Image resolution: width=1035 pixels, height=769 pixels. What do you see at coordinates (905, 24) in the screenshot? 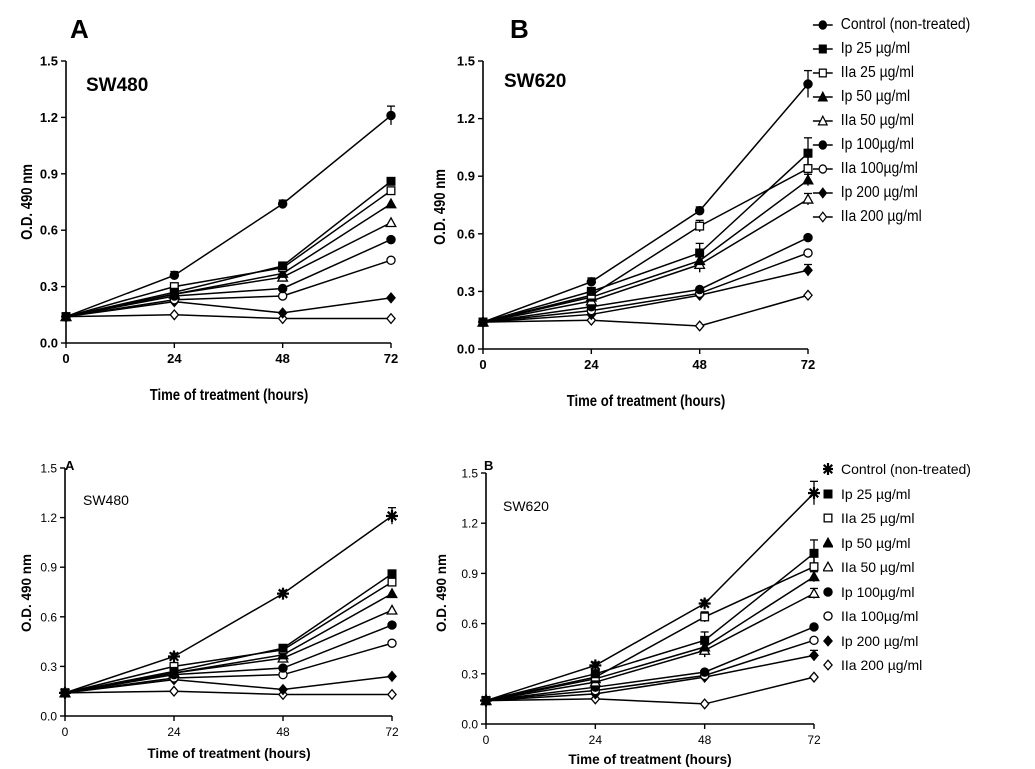
I see `legend-label: Control (non-treated)` at bounding box center [905, 24].